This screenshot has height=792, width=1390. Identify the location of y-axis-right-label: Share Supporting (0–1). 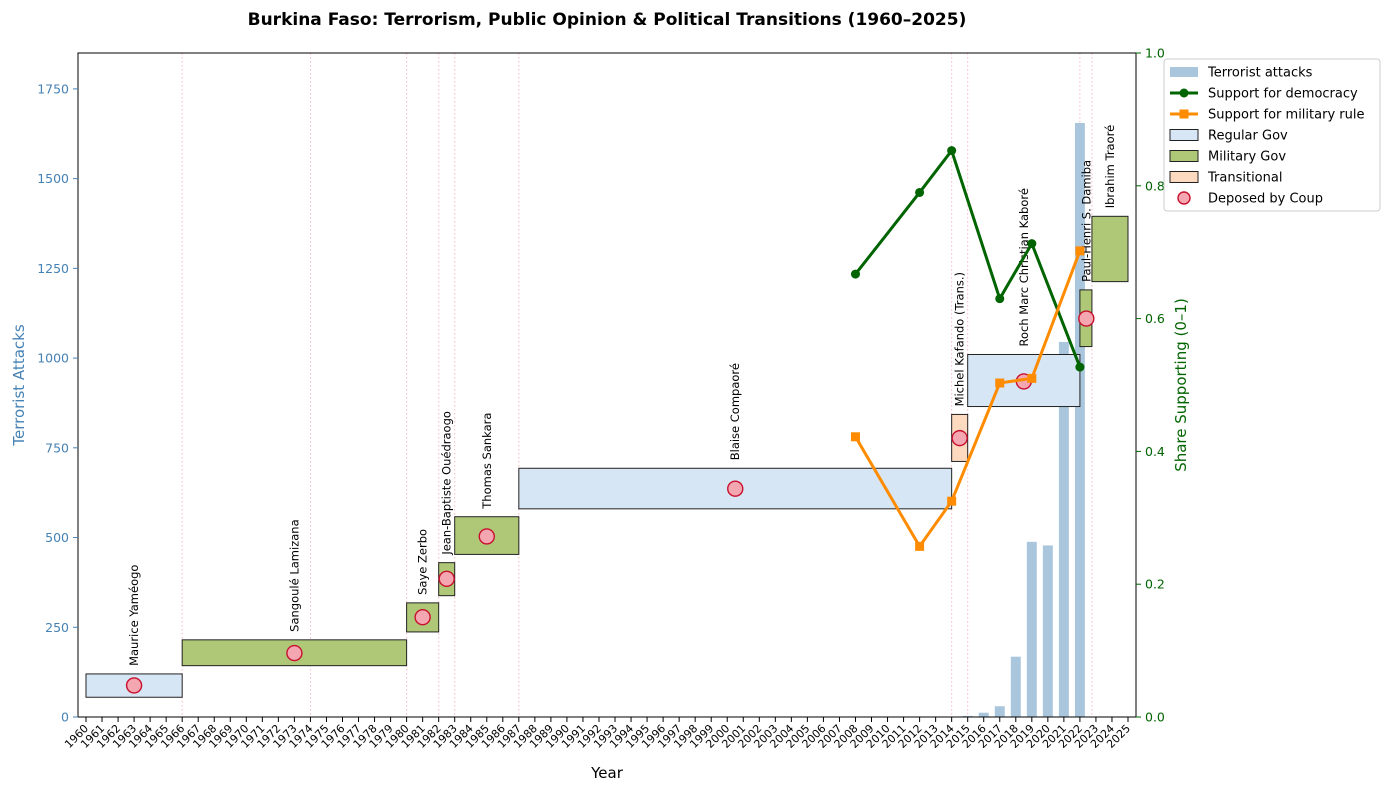
(1181, 385).